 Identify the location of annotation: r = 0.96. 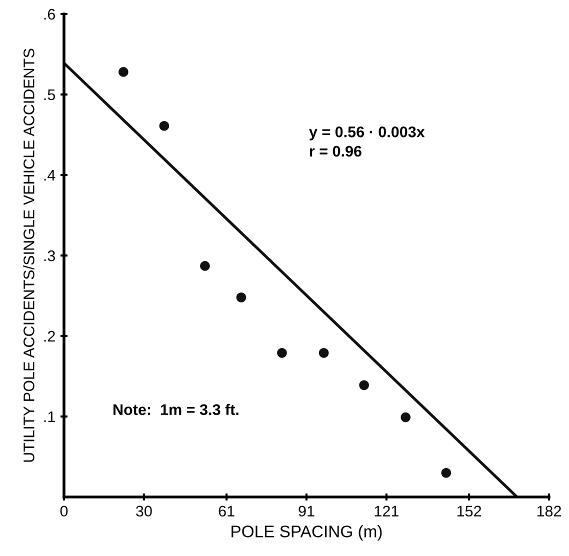
(336, 151).